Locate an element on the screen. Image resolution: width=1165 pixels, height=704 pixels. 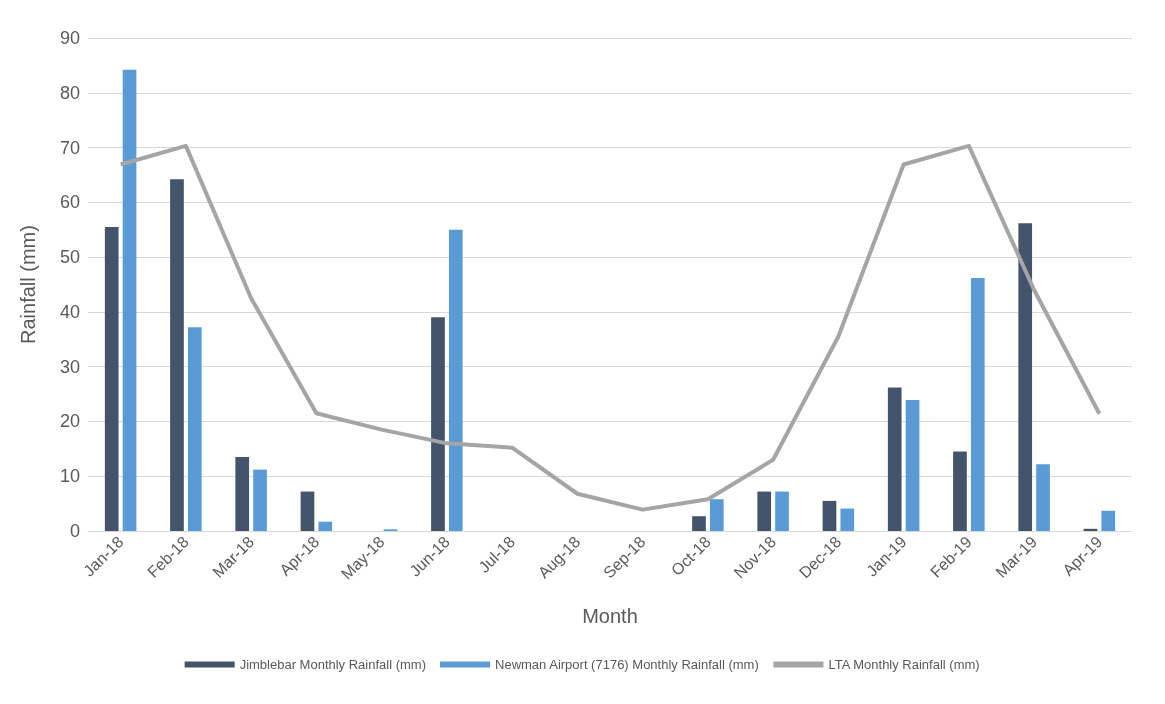
x-axis-title: Month is located at coordinates (610, 616).